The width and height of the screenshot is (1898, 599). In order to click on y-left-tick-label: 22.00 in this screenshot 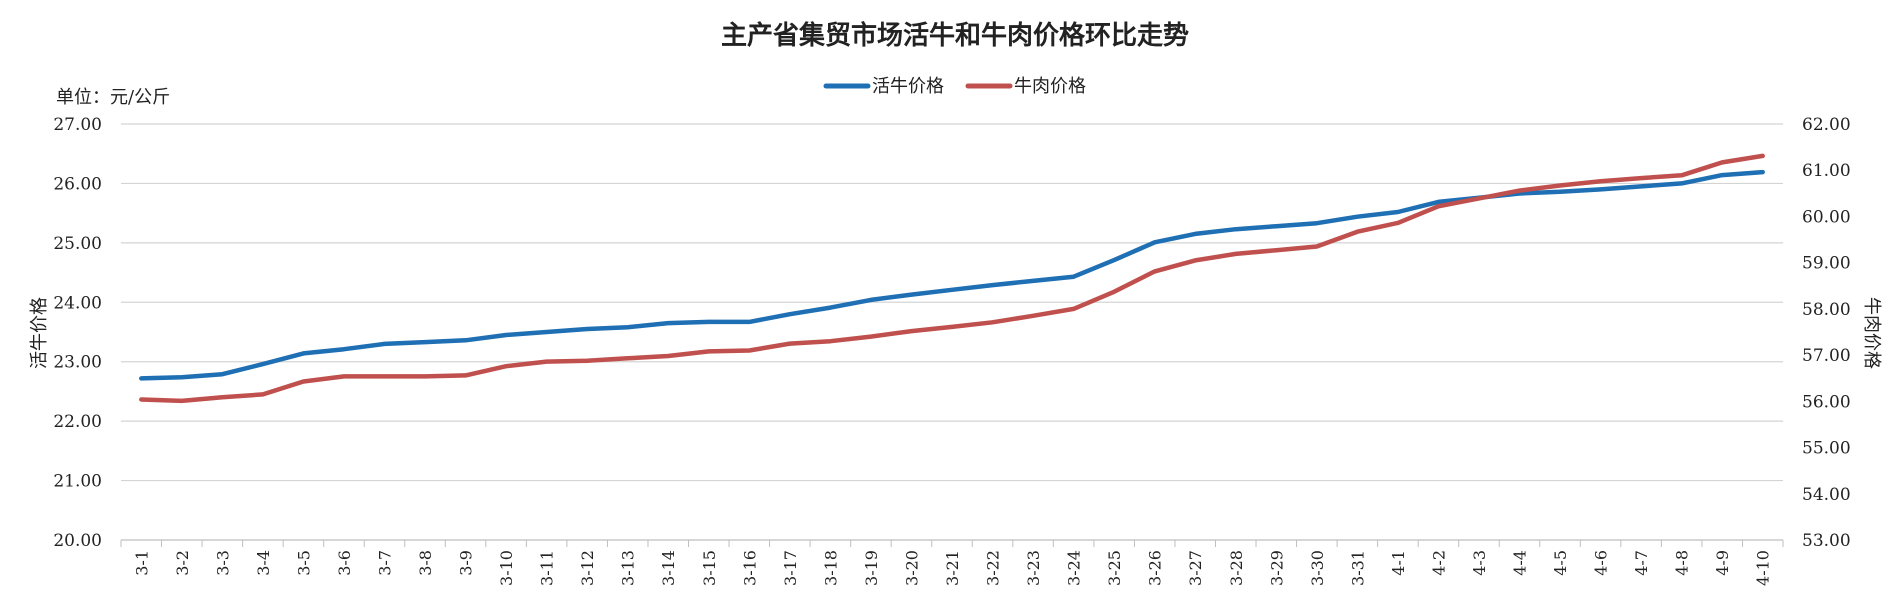, I will do `click(77, 422)`.